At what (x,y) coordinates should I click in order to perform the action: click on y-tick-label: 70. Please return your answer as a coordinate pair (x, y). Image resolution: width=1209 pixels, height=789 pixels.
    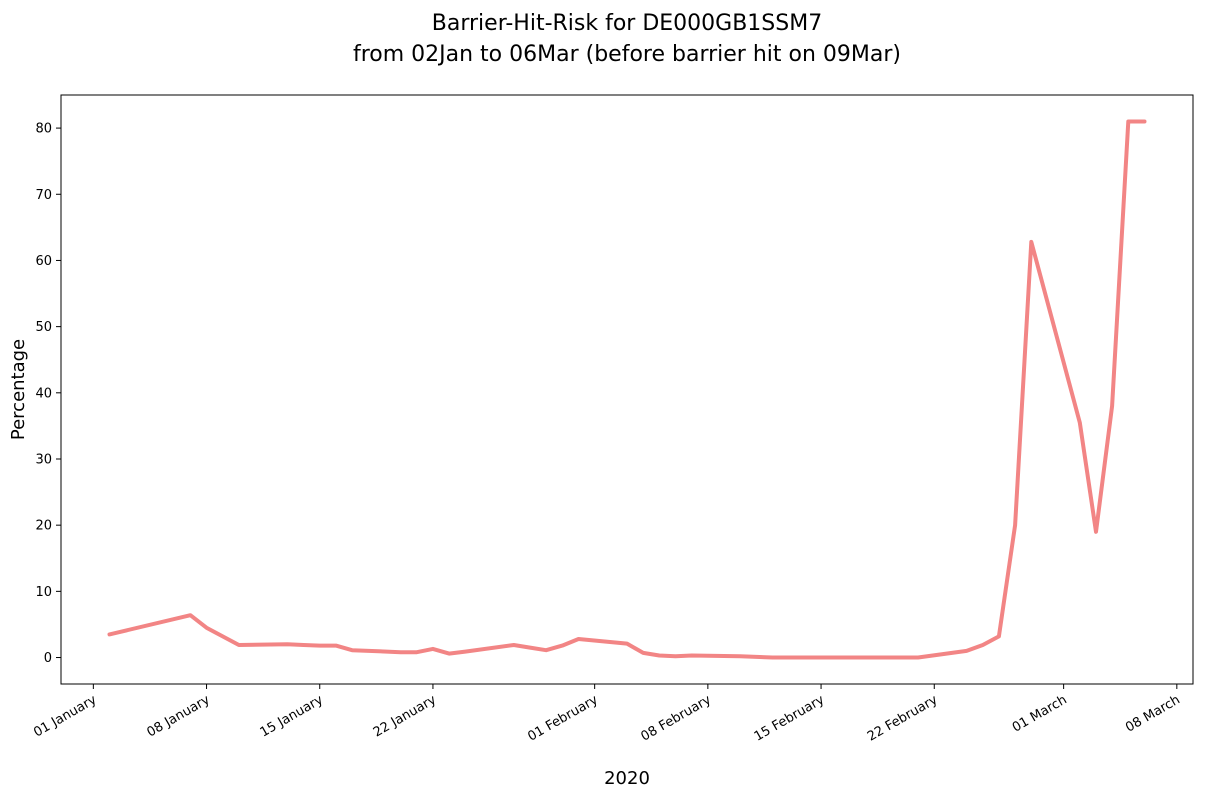
    Looking at the image, I should click on (43, 195).